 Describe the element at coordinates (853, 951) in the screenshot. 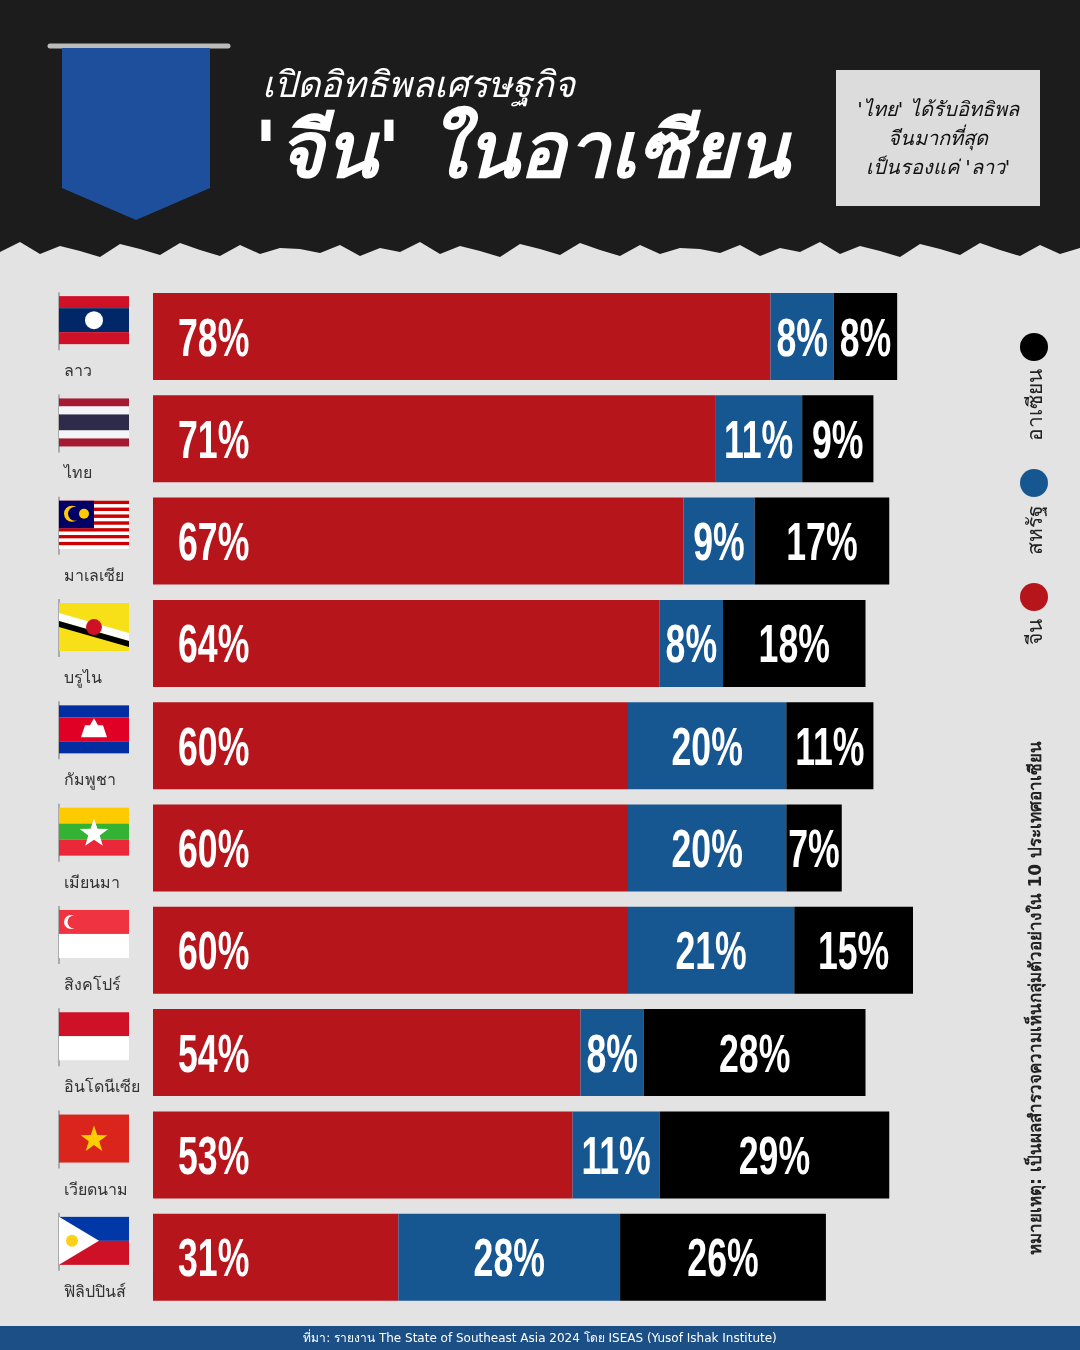

I see `data-label: 15%` at that location.